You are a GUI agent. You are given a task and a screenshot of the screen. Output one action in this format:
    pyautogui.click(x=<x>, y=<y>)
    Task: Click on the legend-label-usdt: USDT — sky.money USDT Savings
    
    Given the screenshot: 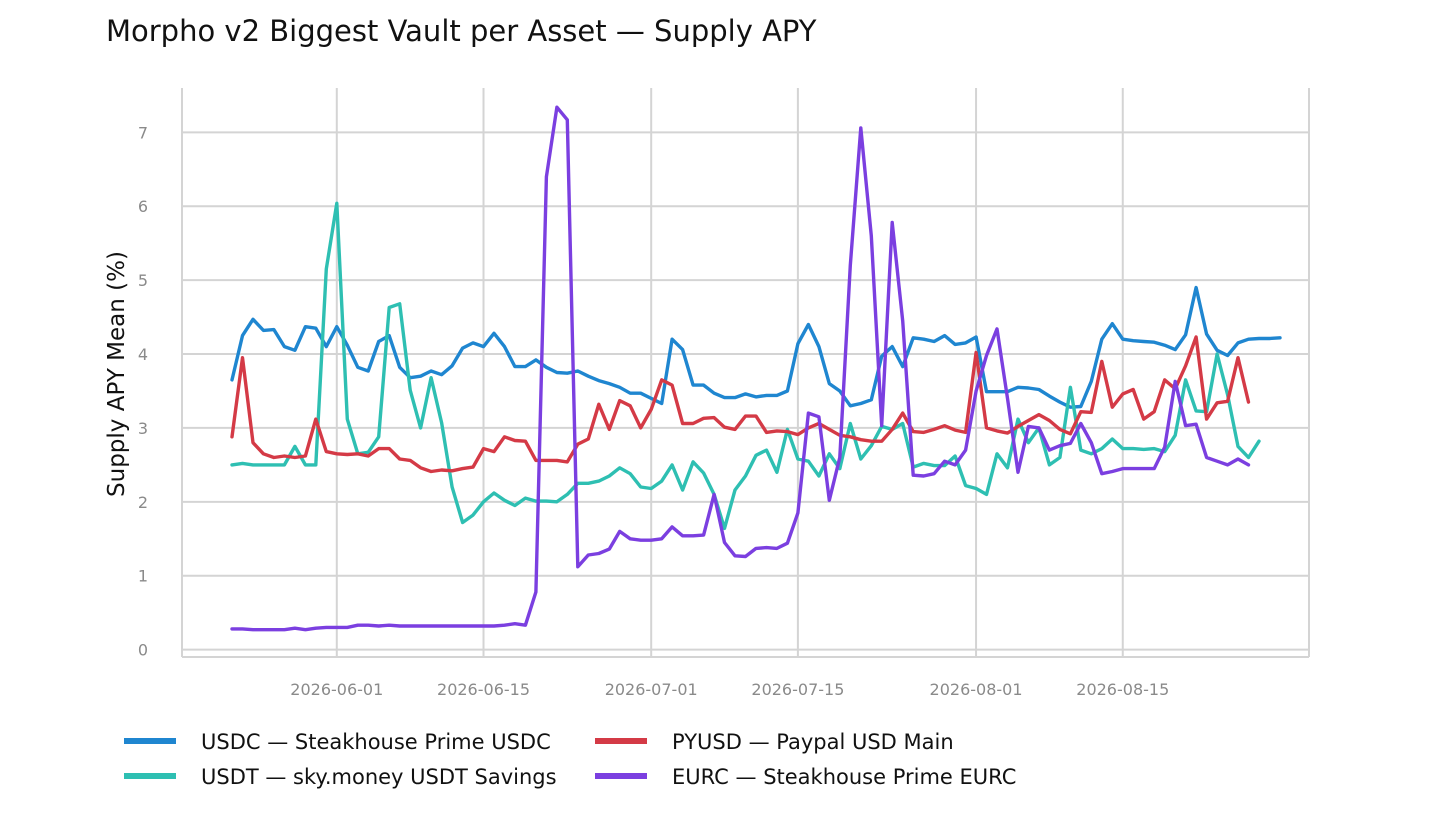 What is the action you would take?
    pyautogui.click(x=379, y=777)
    